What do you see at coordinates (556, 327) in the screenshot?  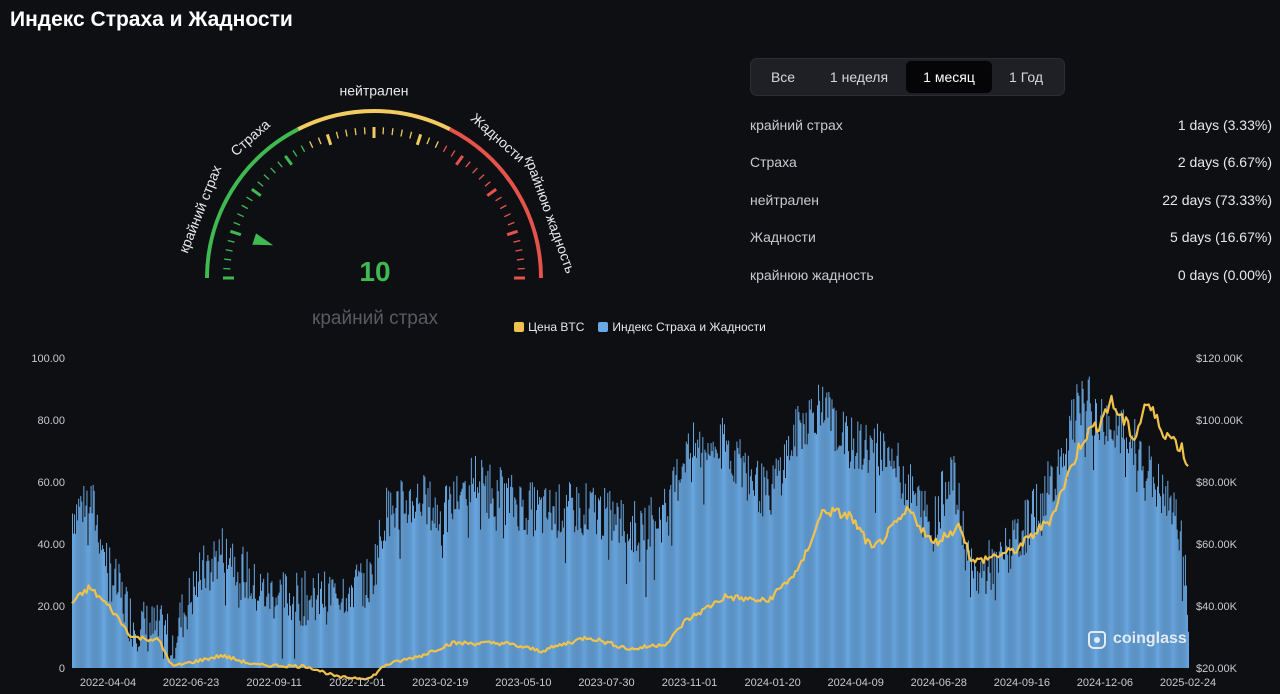 I see `legend-label: Цена BTC` at bounding box center [556, 327].